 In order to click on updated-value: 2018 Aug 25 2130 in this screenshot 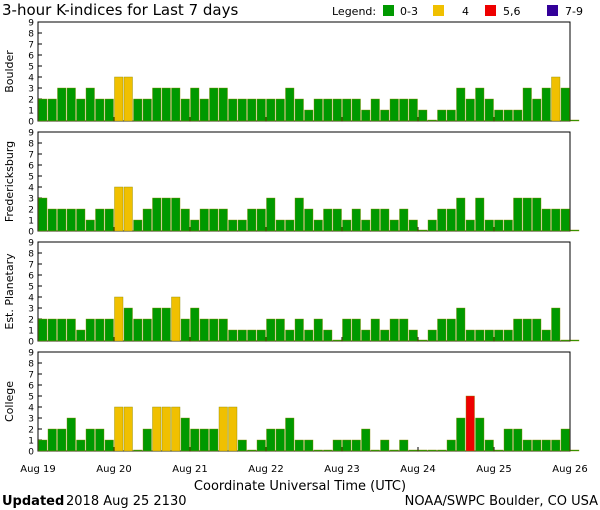, I will do `click(126, 501)`.